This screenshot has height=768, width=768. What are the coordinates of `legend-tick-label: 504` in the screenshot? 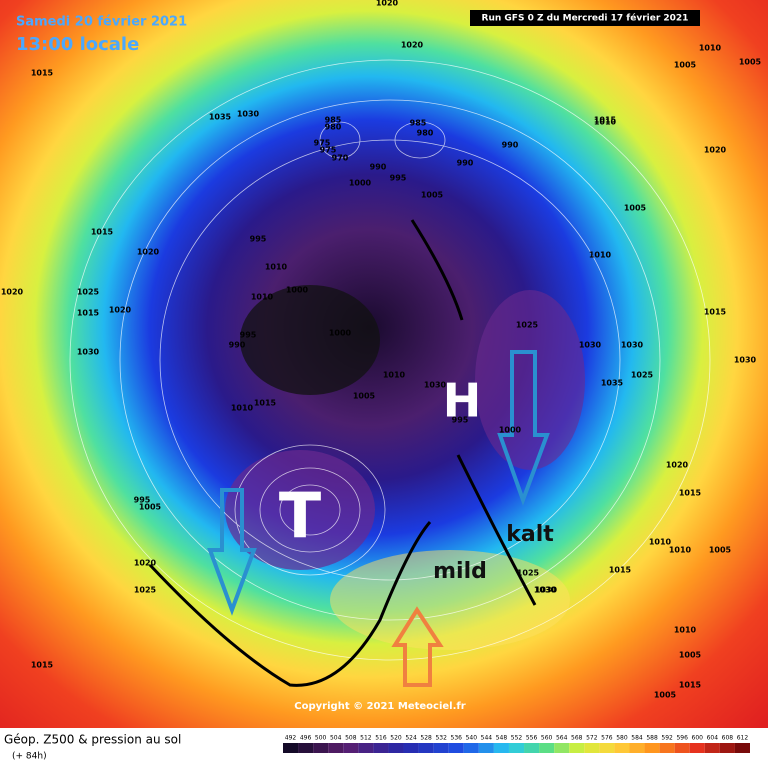 It's located at (336, 738).